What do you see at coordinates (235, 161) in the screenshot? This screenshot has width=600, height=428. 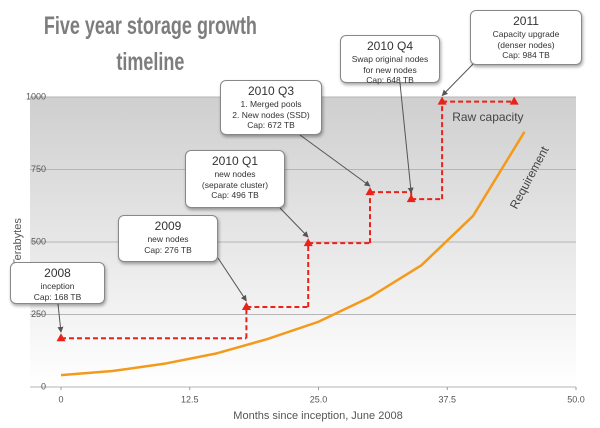 I see `callout-title: 2010 Q1` at bounding box center [235, 161].